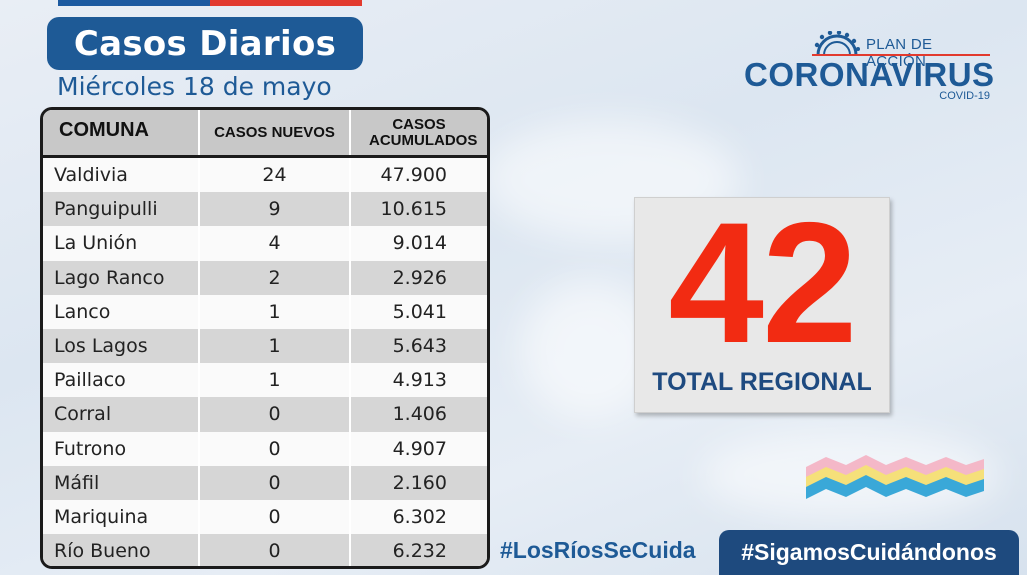 This screenshot has height=575, width=1027. What do you see at coordinates (837, 43) in the screenshot?
I see `virus-icon` at bounding box center [837, 43].